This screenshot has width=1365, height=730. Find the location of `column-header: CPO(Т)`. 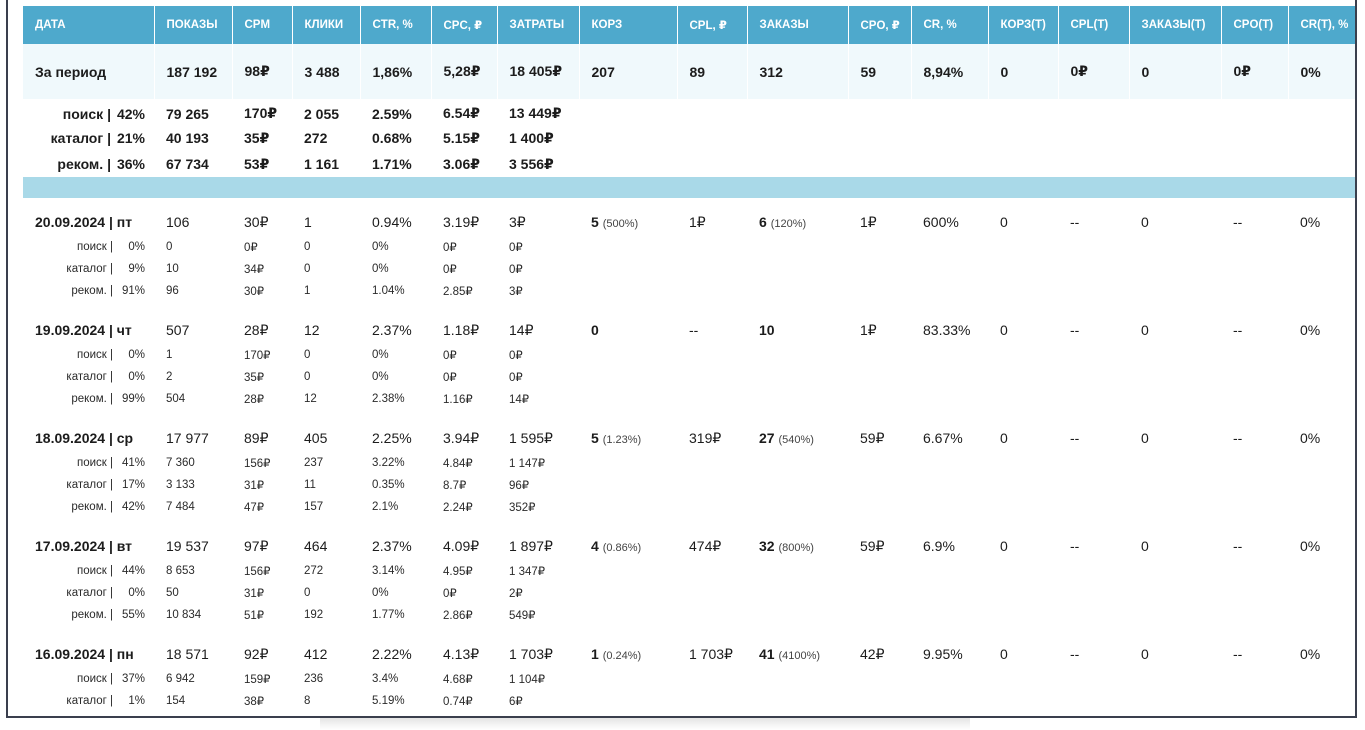

column-header: CPO(Т) is located at coordinates (1255, 25).